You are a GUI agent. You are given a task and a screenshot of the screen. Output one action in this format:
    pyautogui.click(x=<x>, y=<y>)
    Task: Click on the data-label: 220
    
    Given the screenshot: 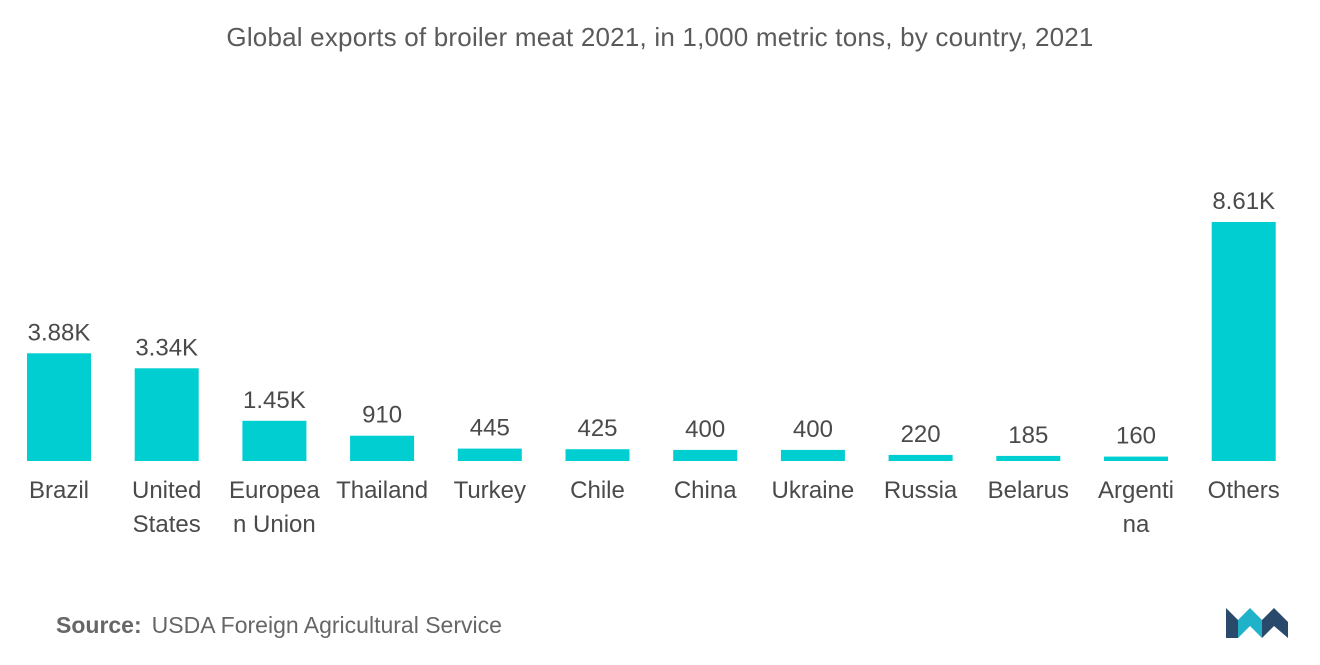 What is the action you would take?
    pyautogui.click(x=921, y=434)
    